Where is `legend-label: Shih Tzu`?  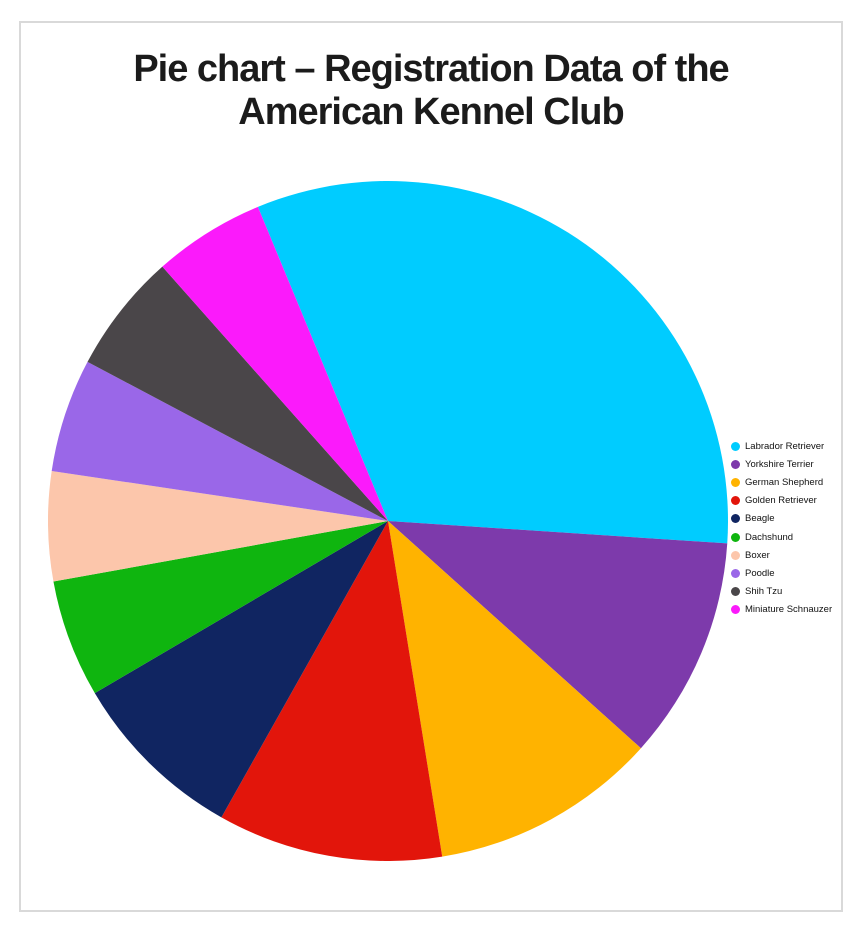 legend-label: Shih Tzu is located at coordinates (764, 592).